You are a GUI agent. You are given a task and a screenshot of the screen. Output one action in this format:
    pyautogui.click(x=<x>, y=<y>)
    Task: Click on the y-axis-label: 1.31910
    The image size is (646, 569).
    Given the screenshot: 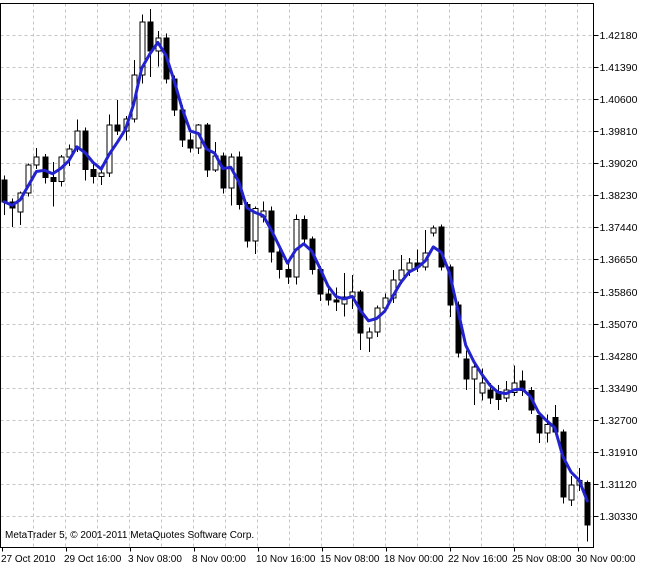 What is the action you would take?
    pyautogui.click(x=619, y=453)
    